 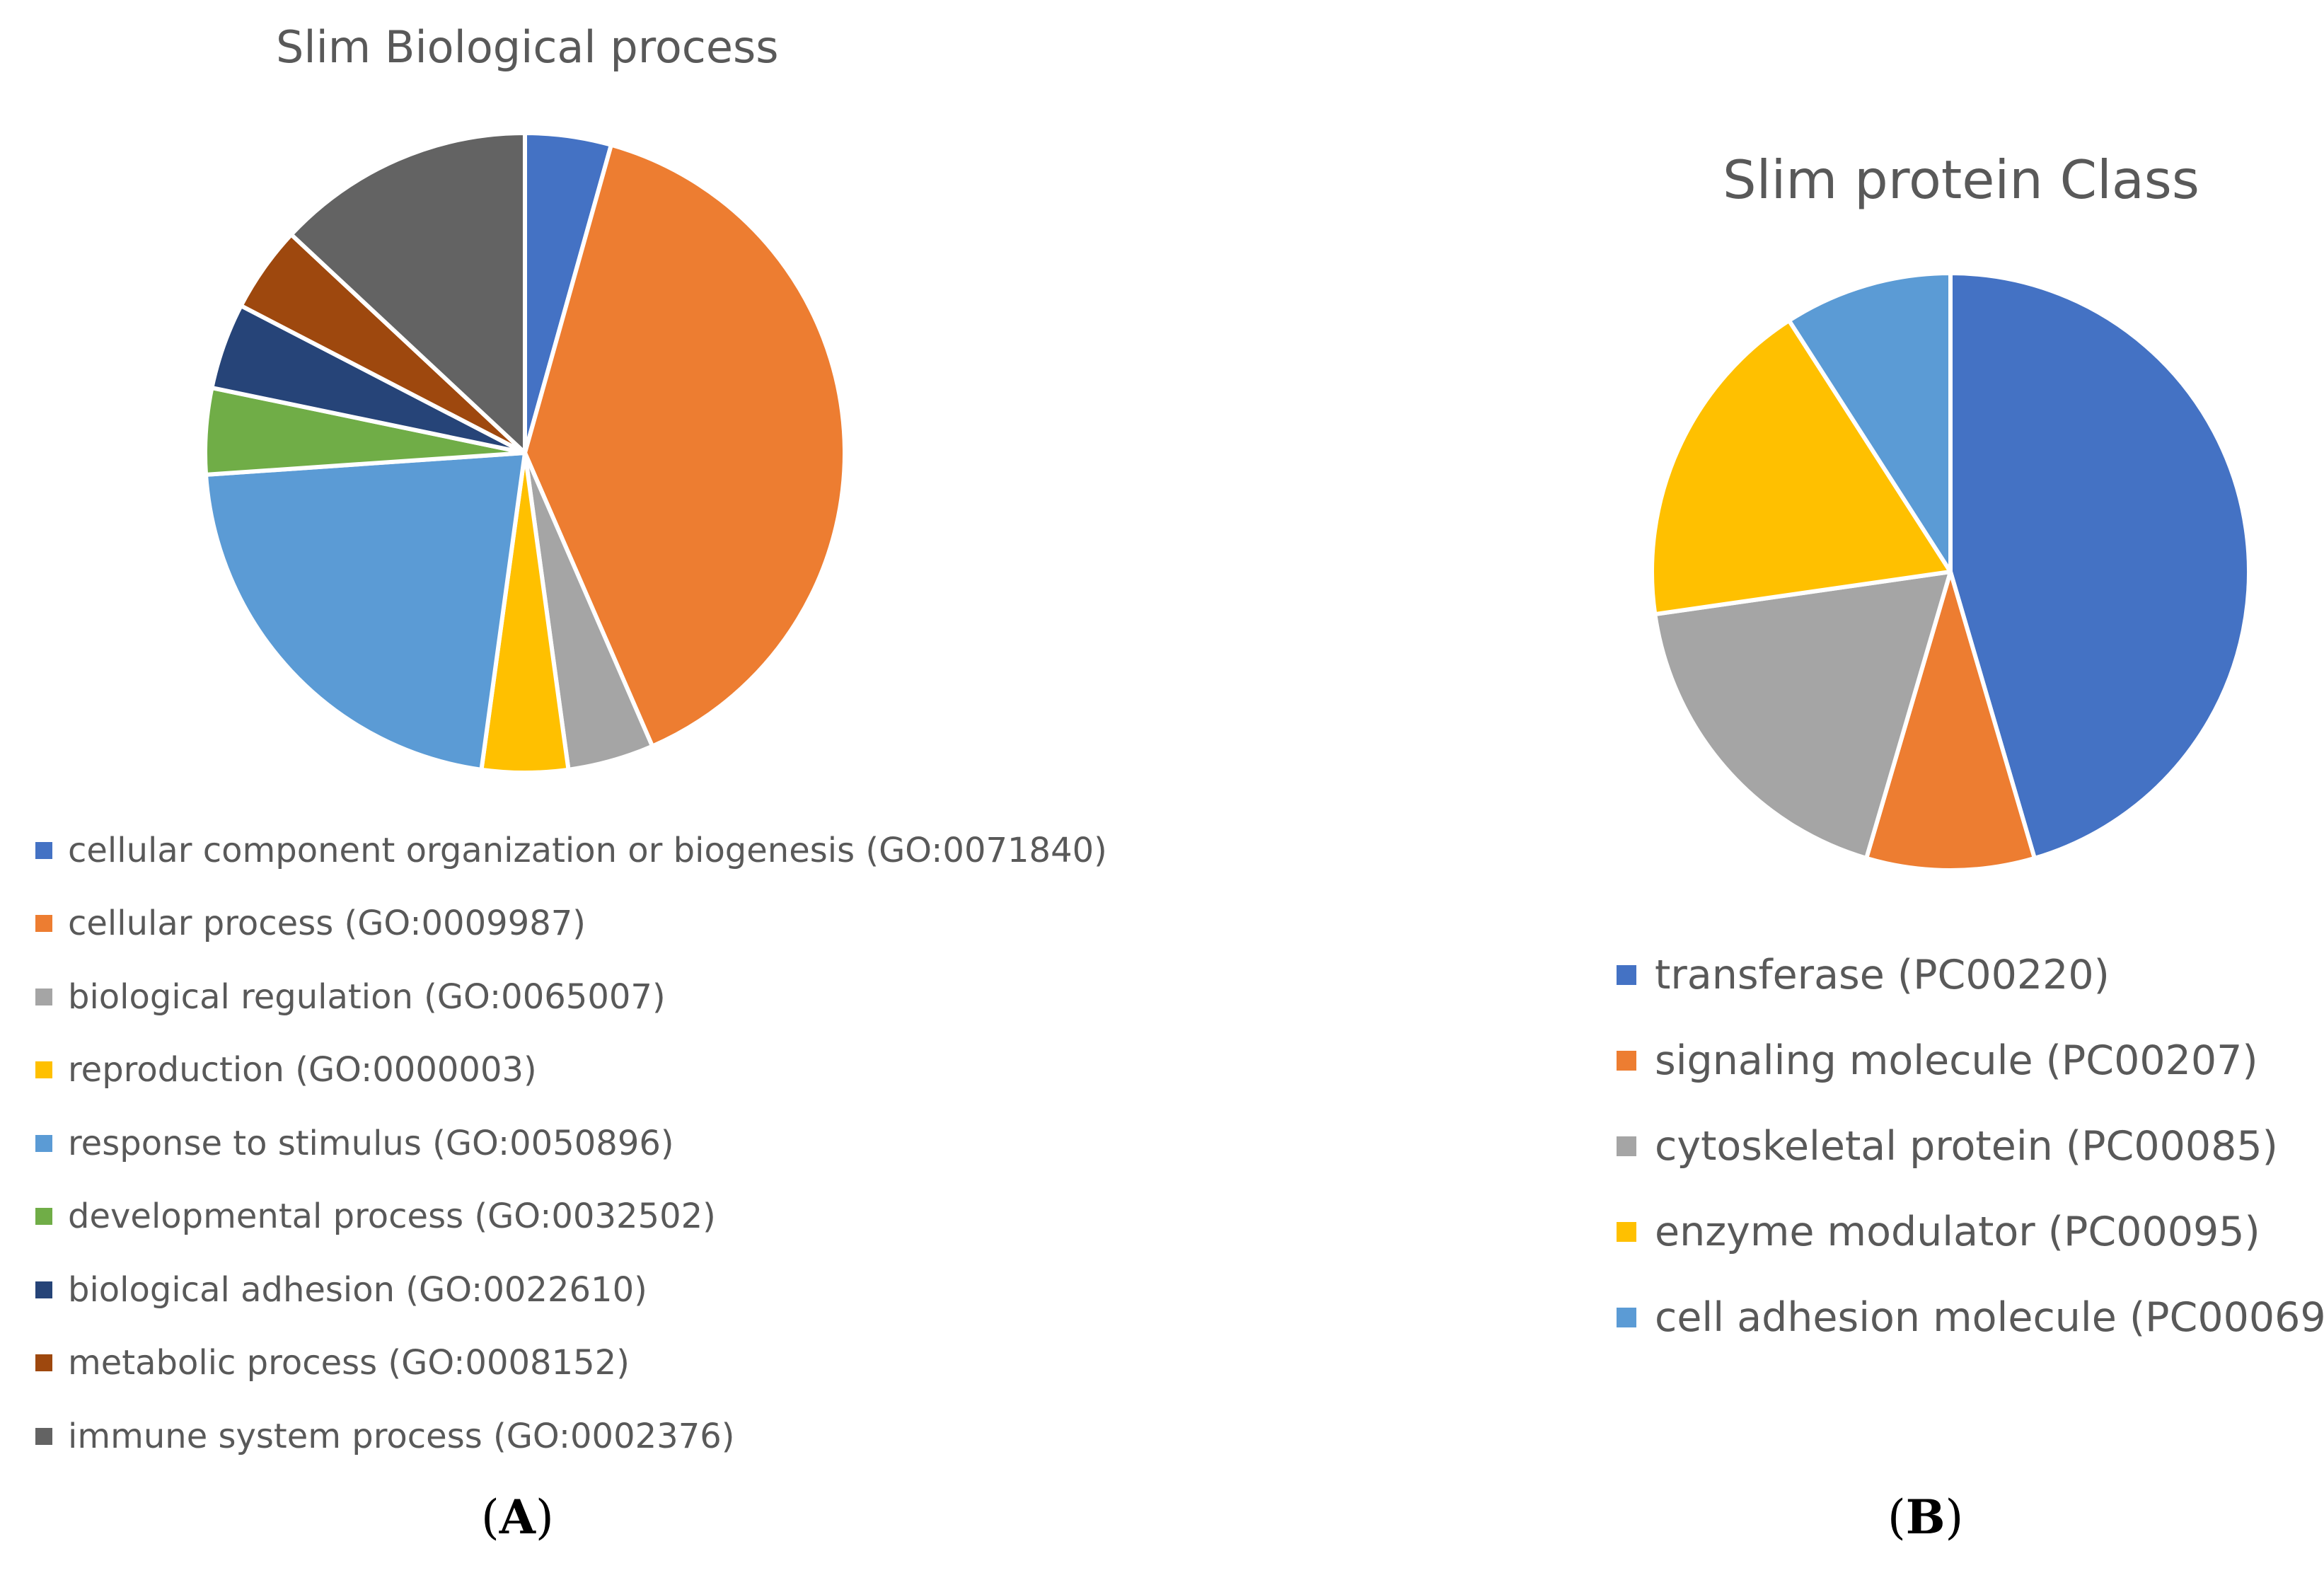 What do you see at coordinates (392, 1217) in the screenshot?
I see `legend-label: developmental process (GO:0032502)` at bounding box center [392, 1217].